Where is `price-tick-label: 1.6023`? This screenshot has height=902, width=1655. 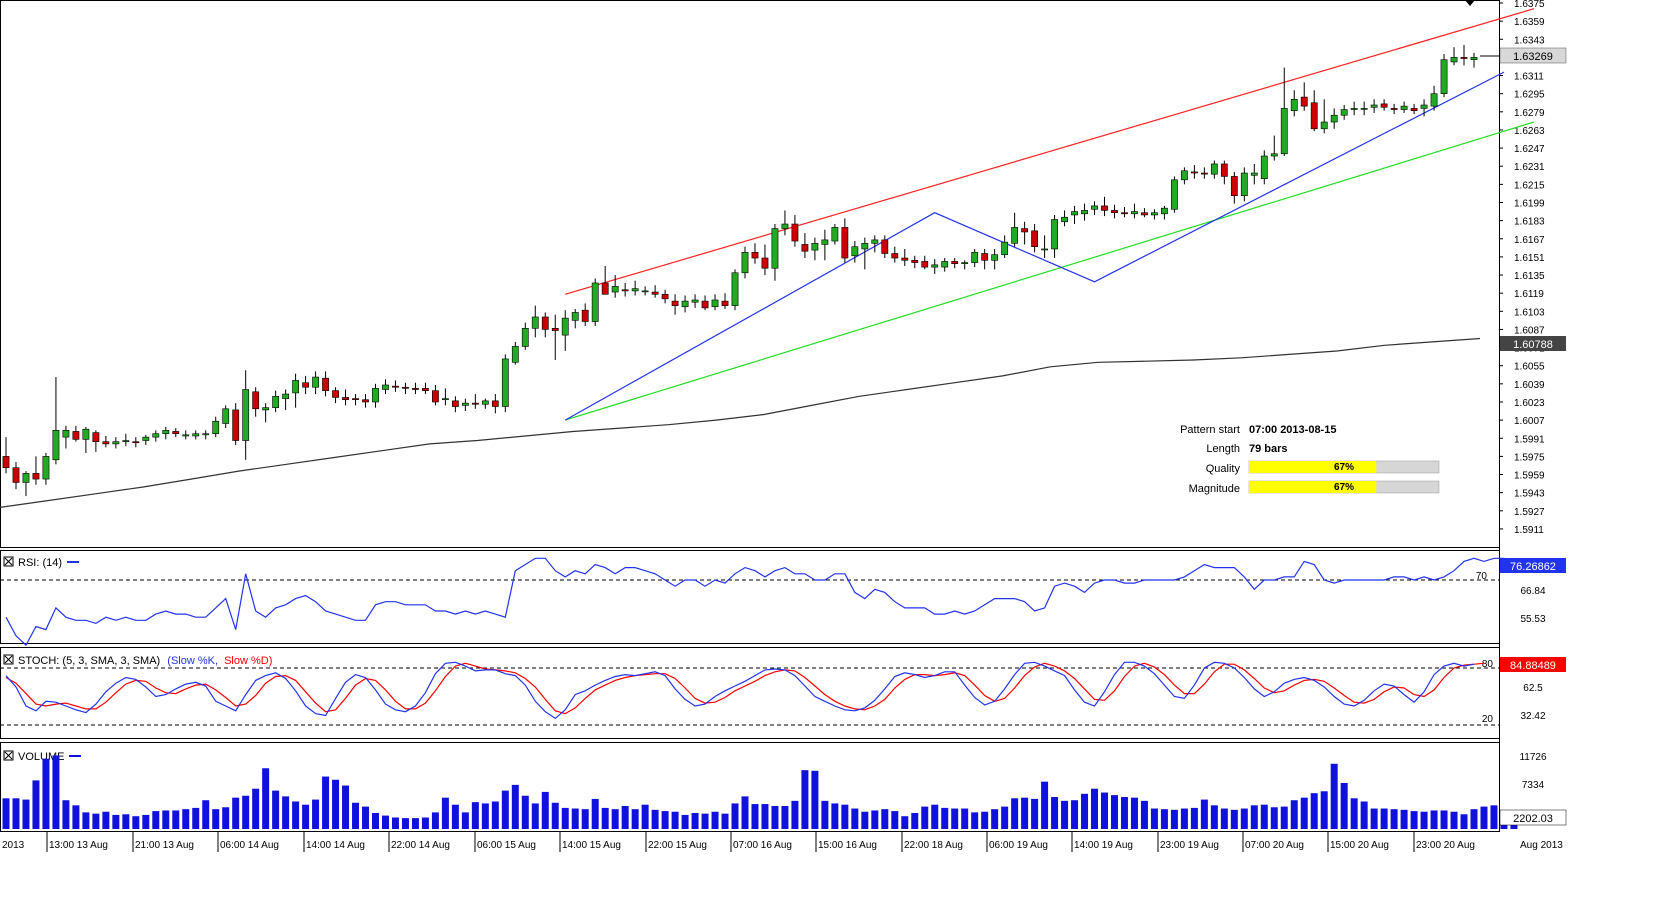 price-tick-label: 1.6023 is located at coordinates (1529, 403).